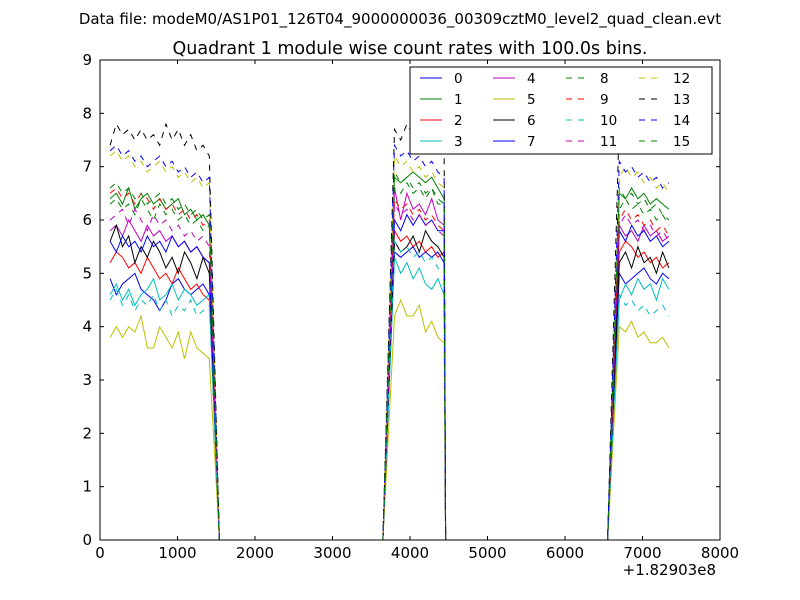  I want to click on legend-label-12: 12, so click(681, 79).